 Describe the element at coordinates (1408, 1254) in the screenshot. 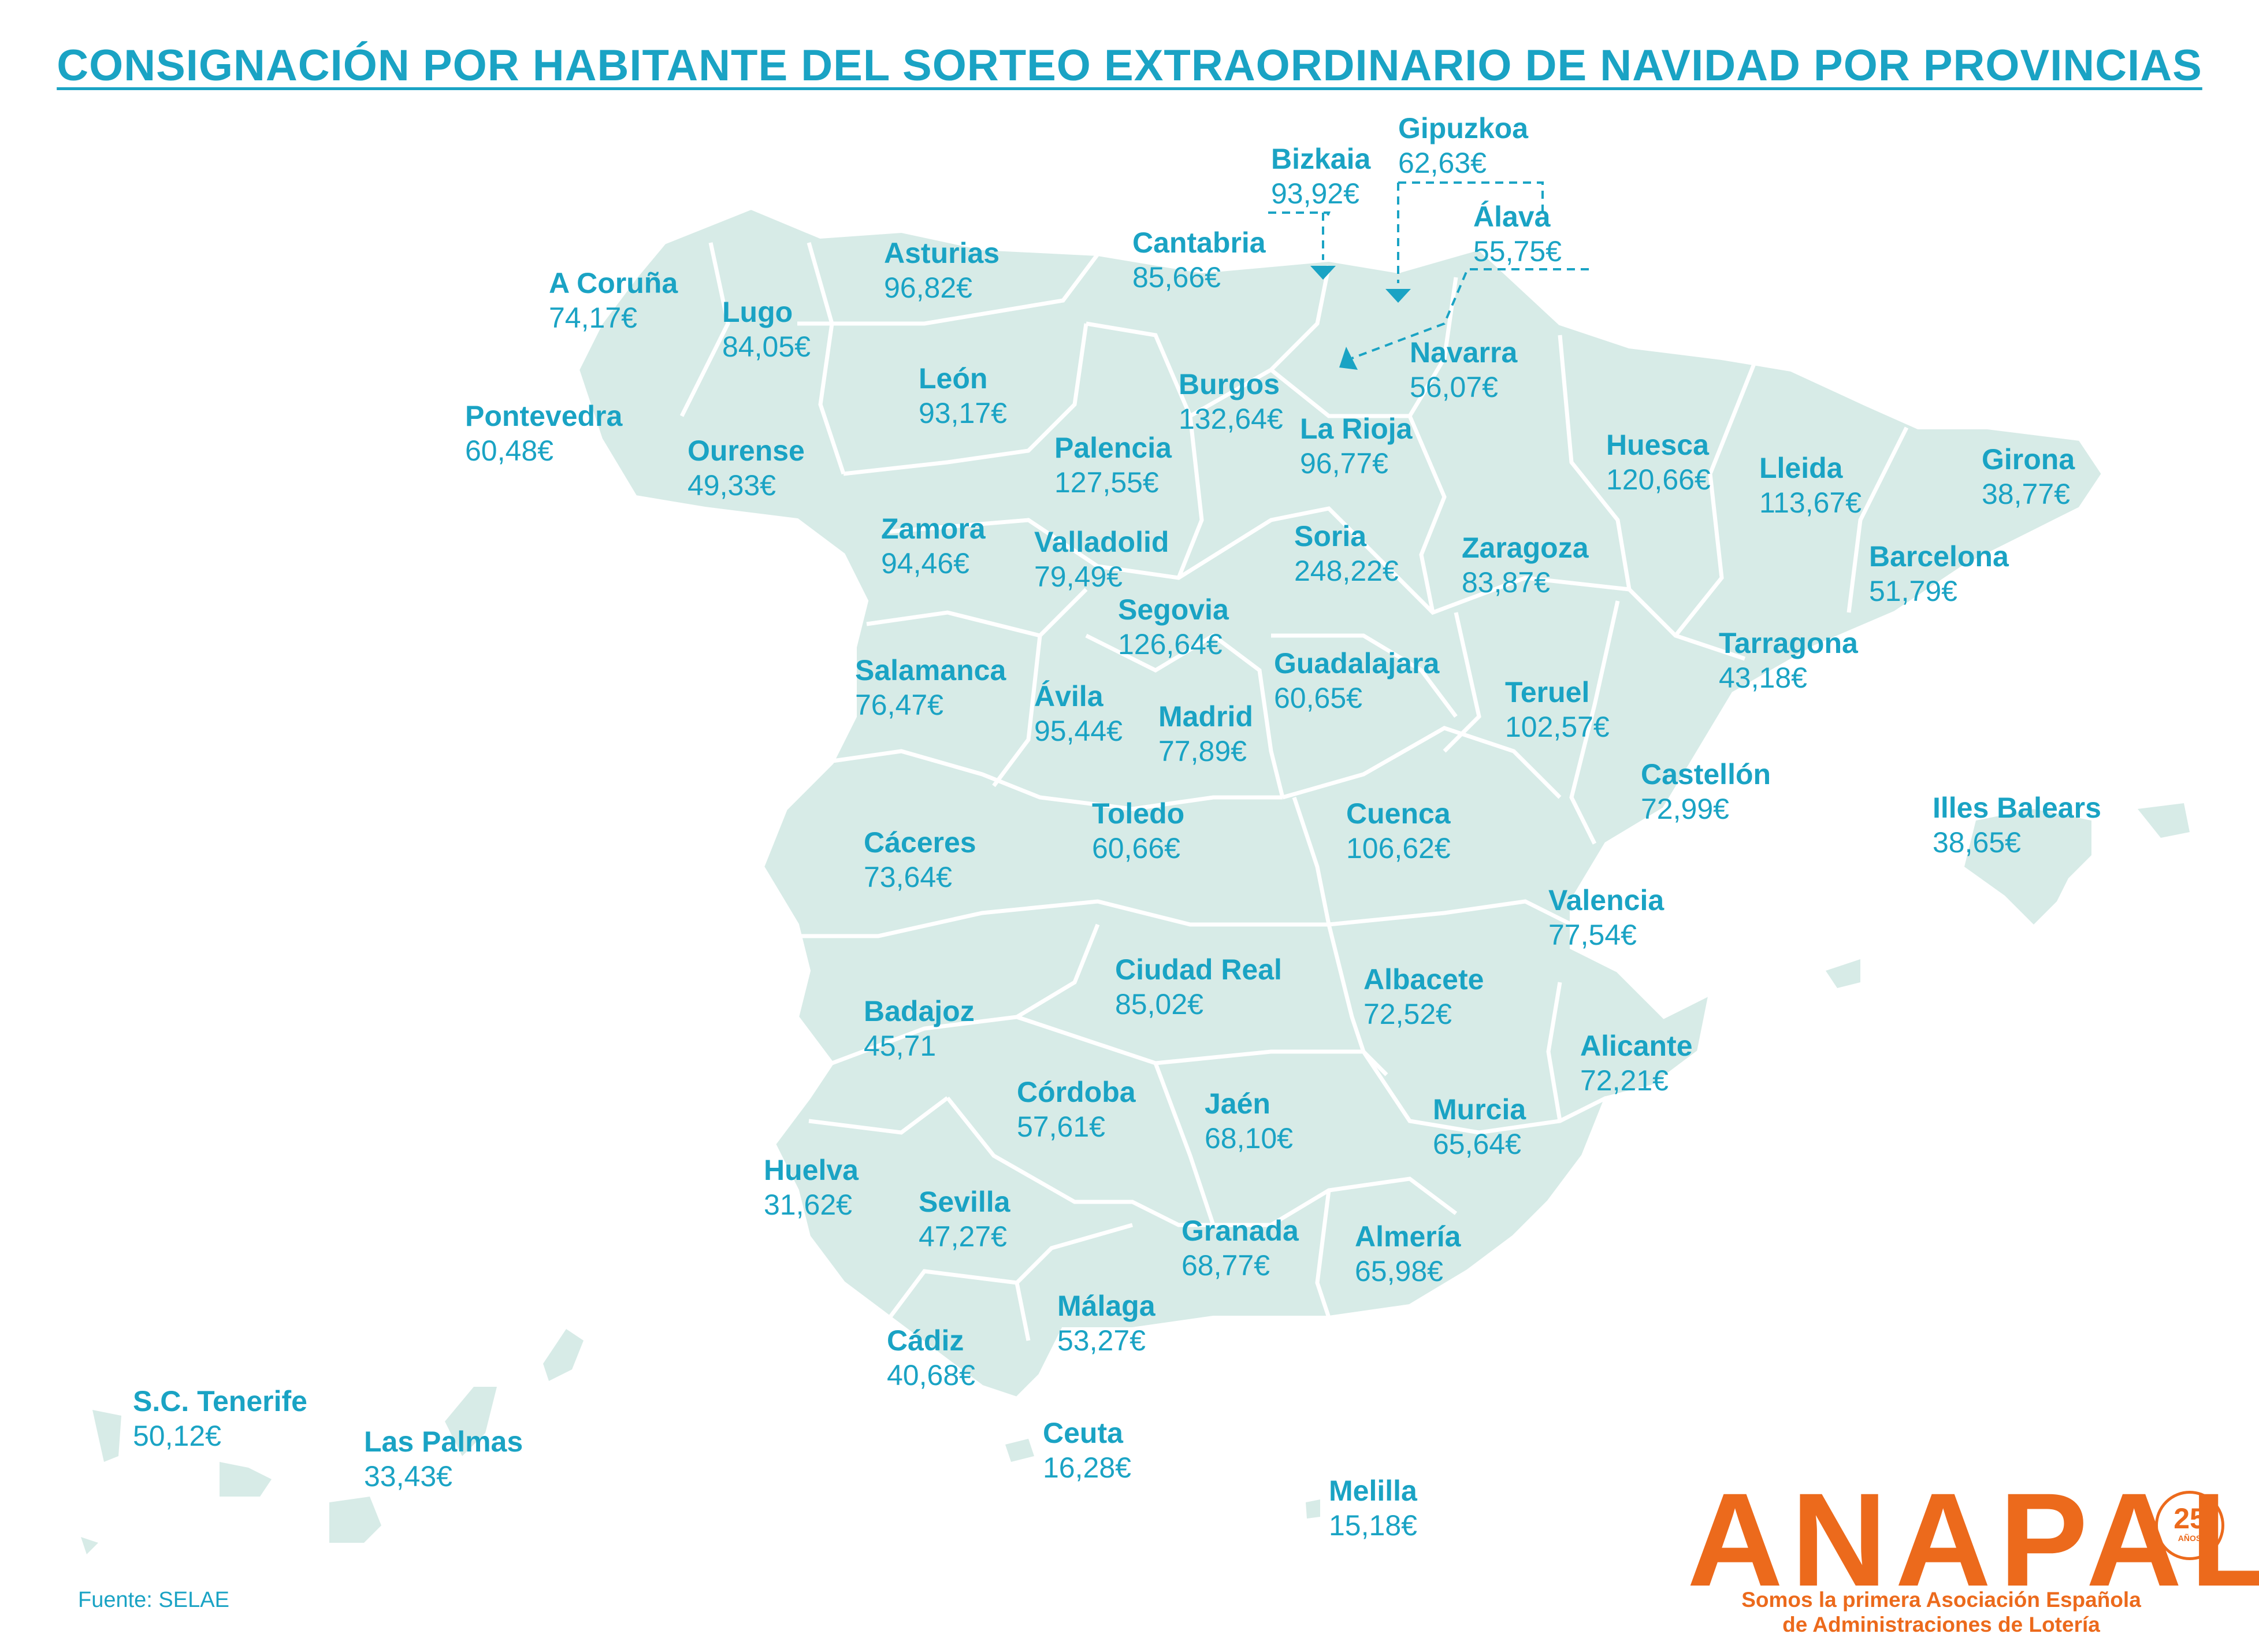

I see `province-label-almeria: Almería 65,98€` at that location.